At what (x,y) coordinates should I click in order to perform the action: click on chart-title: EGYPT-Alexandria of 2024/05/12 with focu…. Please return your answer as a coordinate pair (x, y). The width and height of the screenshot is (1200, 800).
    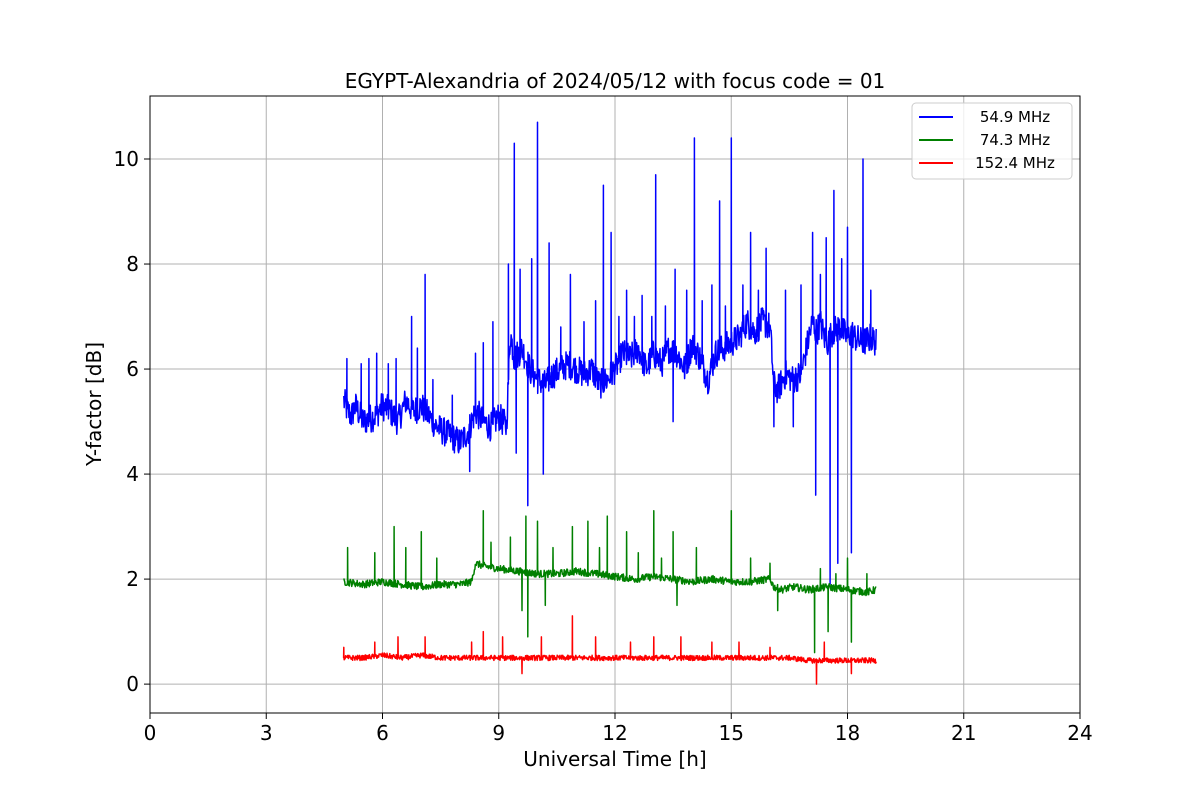
    Looking at the image, I should click on (615, 81).